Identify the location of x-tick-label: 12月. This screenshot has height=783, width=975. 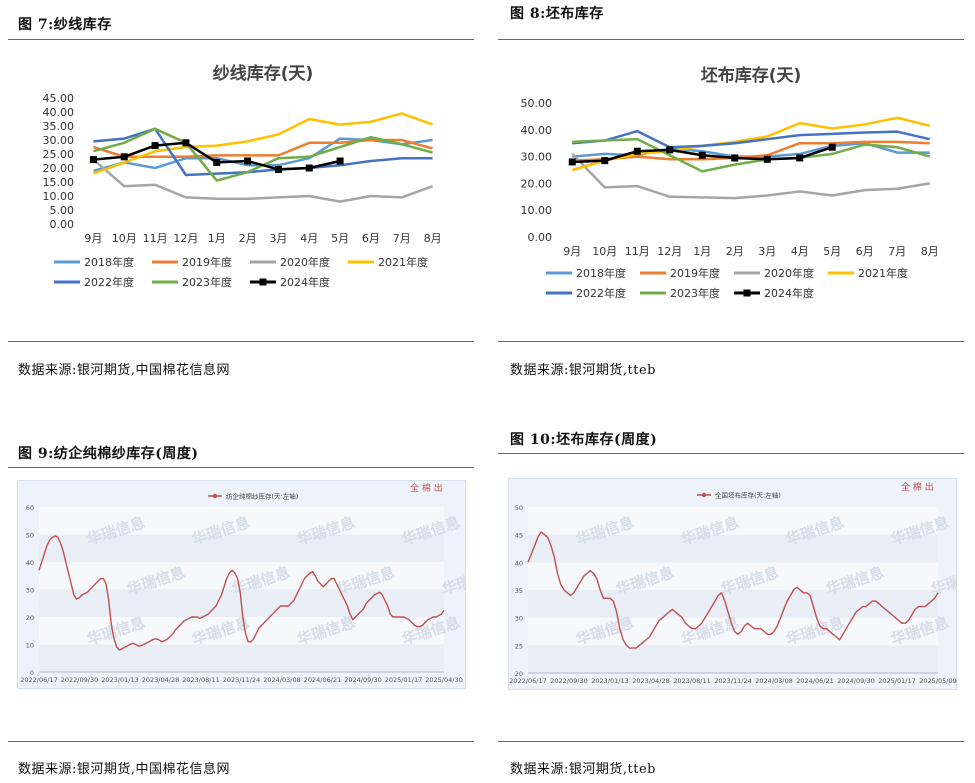
(669, 251).